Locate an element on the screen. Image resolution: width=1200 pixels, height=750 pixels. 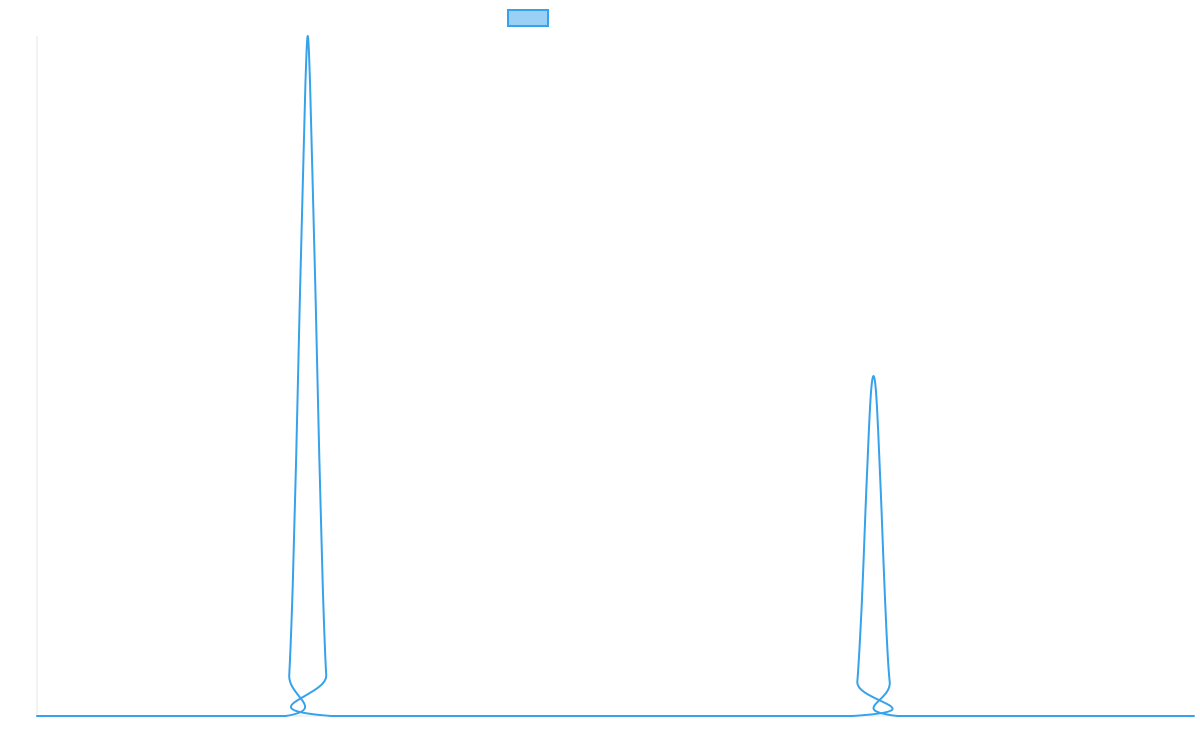
legend is located at coordinates (528, 18).